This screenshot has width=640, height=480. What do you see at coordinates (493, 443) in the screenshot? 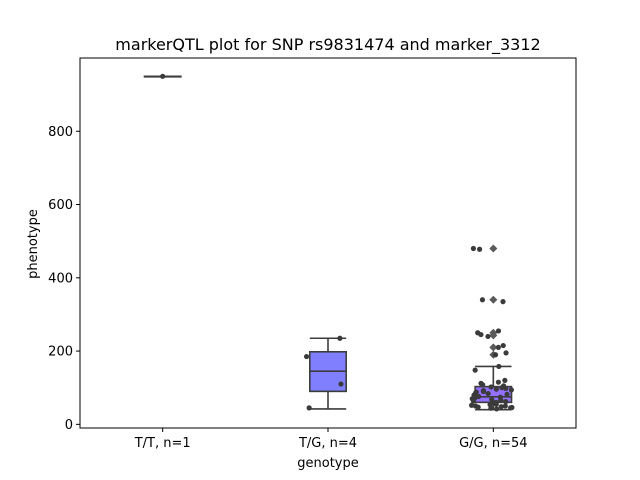
I see `x-tick-label: G/G, n=54` at bounding box center [493, 443].